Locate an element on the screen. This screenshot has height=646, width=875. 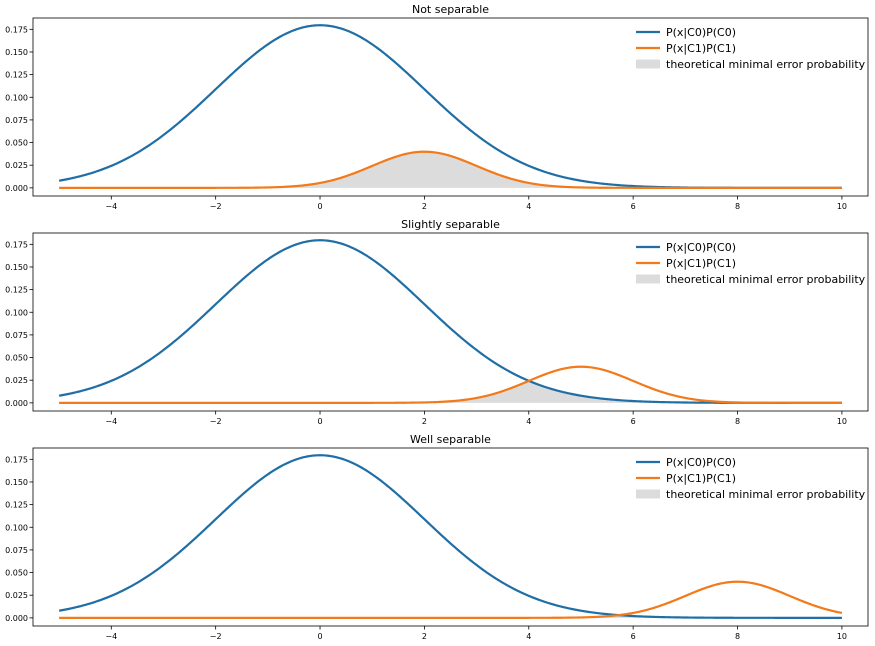
subplot-title: Not separable is located at coordinates (450, 9).